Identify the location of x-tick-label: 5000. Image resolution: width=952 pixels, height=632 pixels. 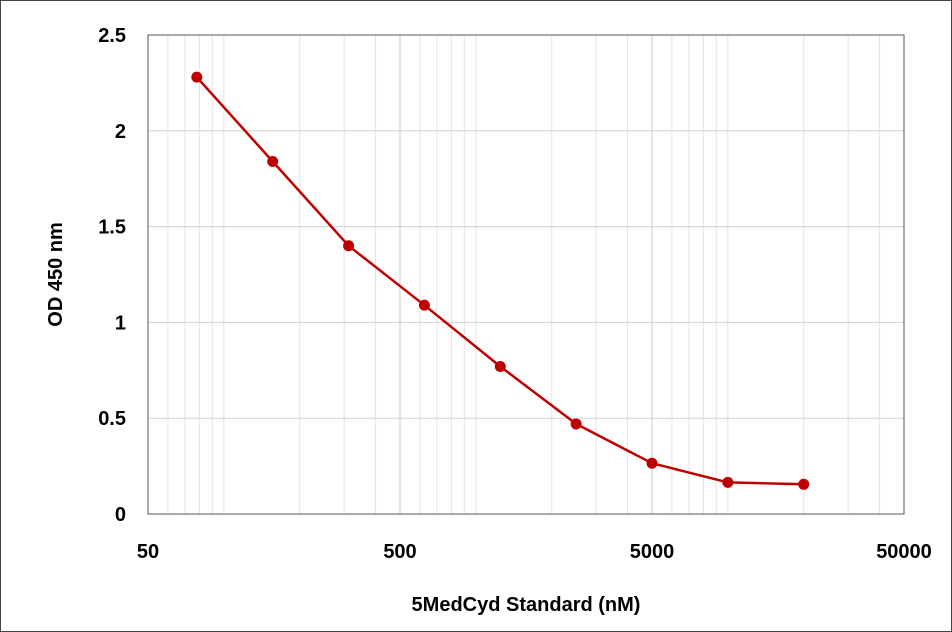
(652, 552).